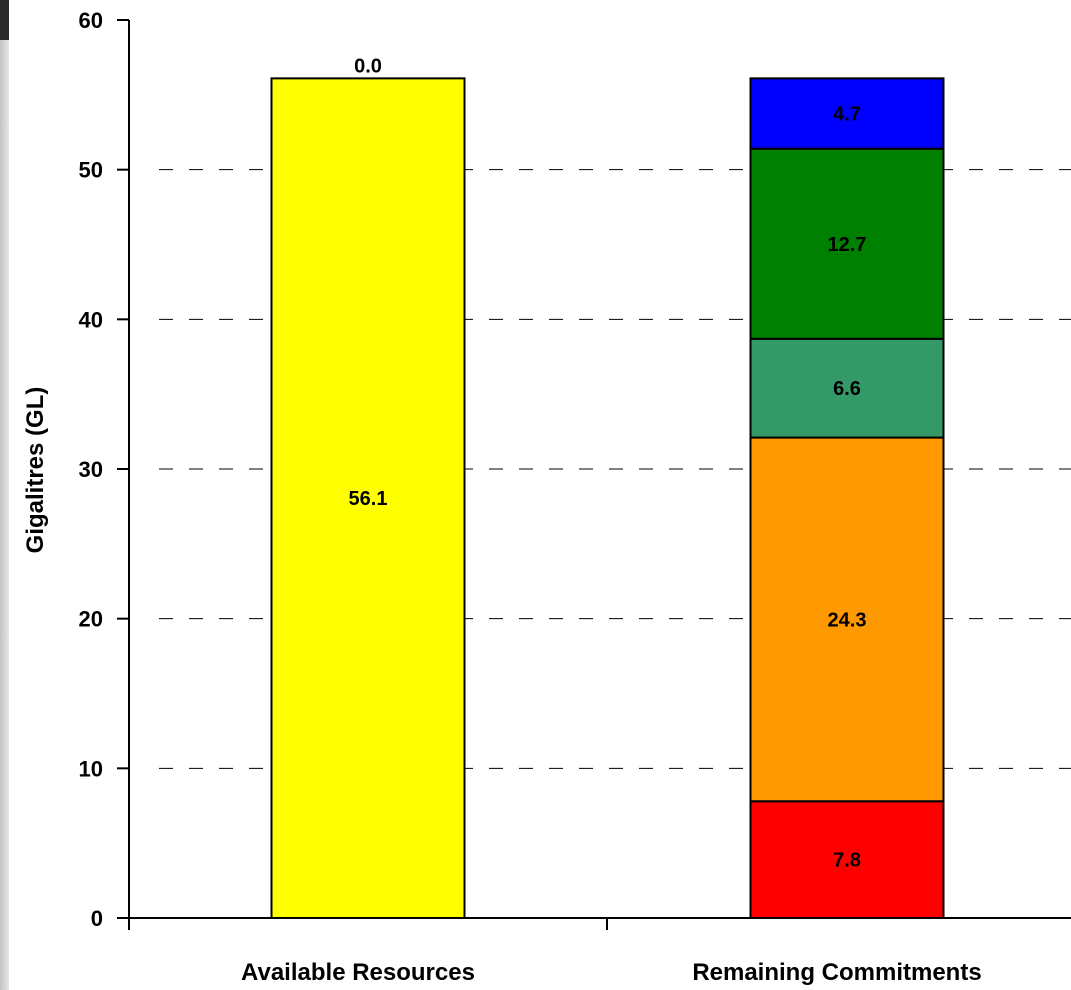 The height and width of the screenshot is (990, 1071). I want to click on data-label: 4.7, so click(847, 115).